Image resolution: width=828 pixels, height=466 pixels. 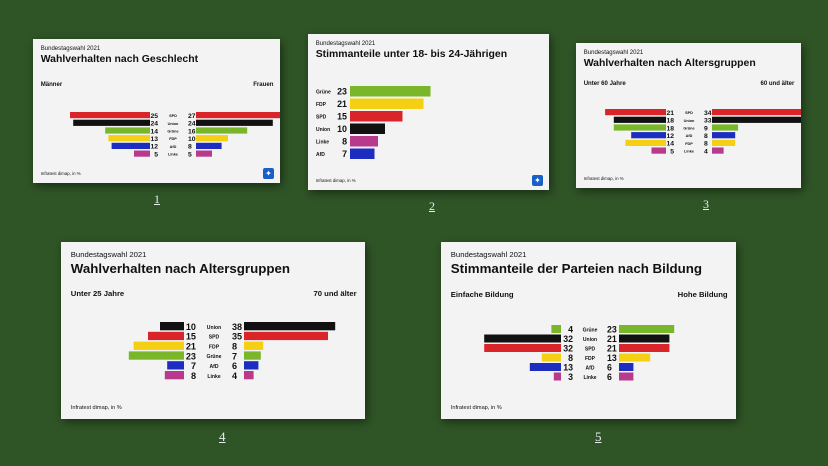 I want to click on value-right-fdp: 13, so click(x=612, y=358).